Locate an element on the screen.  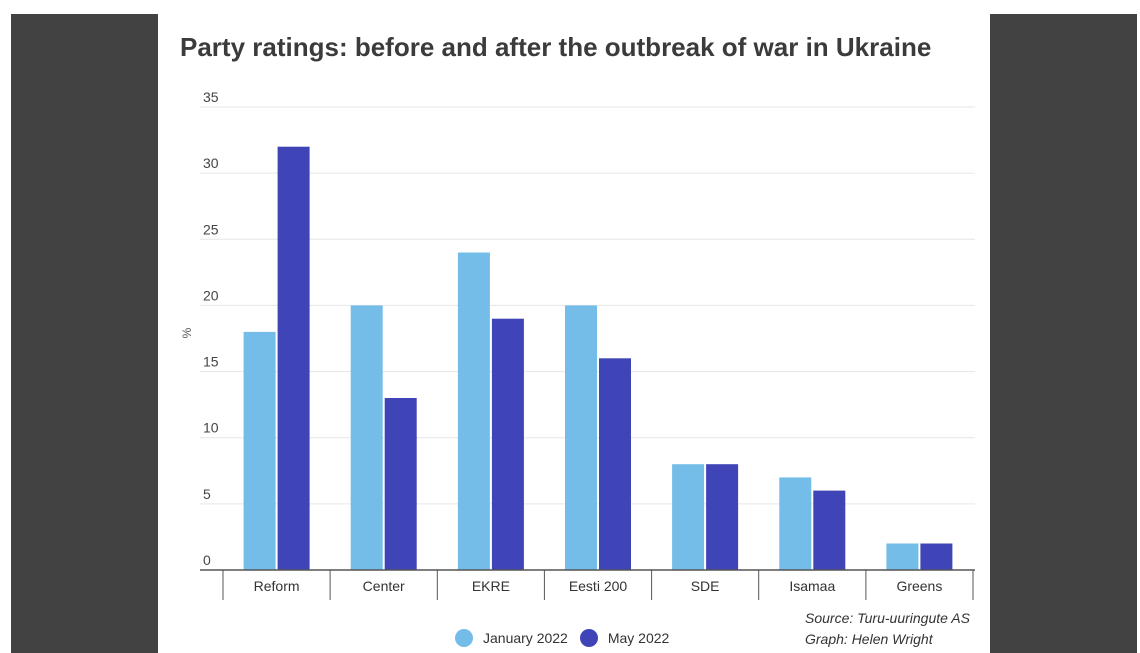
legend-item-january: January 2022 is located at coordinates (511, 638).